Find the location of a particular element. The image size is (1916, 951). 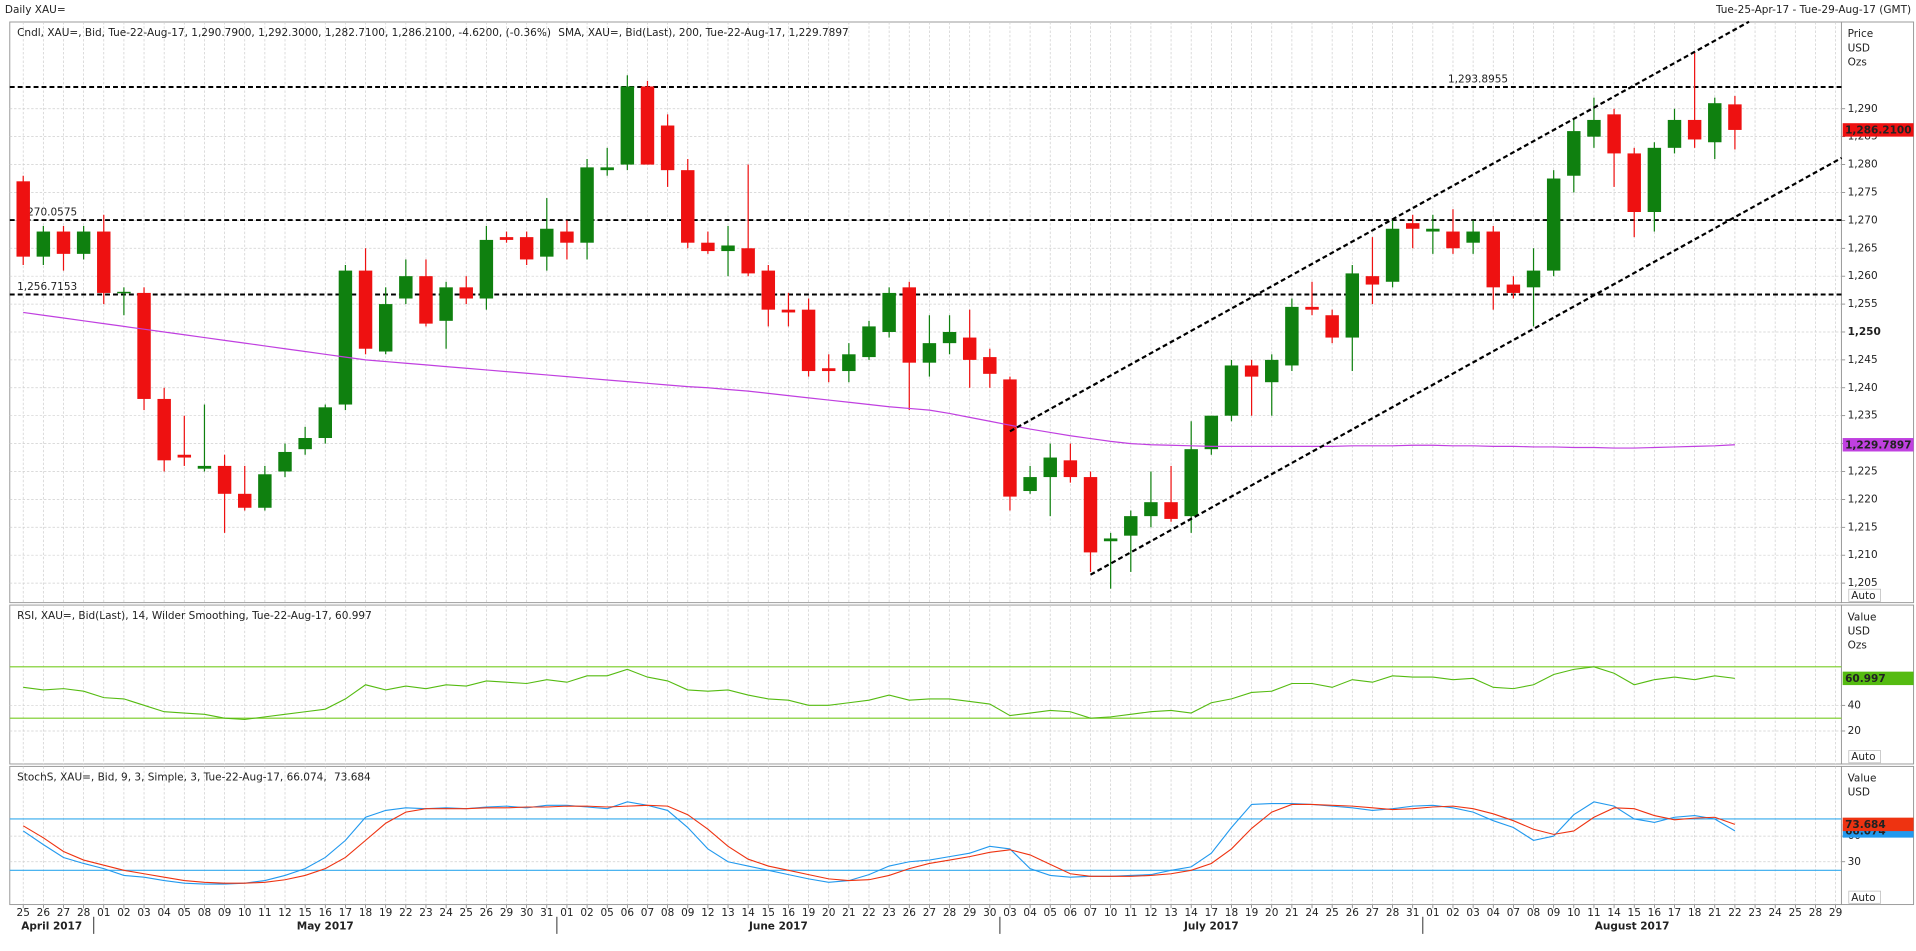

y-tick-label: 1,250 is located at coordinates (1864, 332).